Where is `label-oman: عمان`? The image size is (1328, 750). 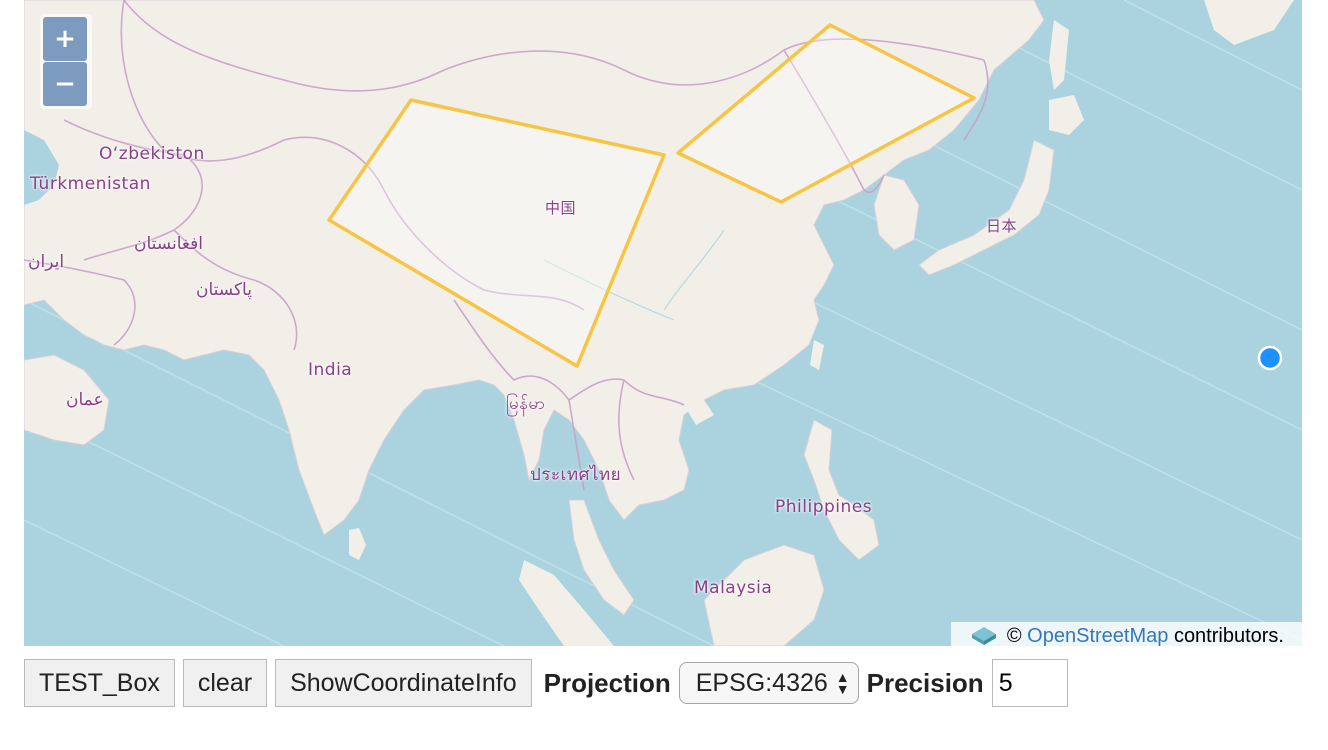
label-oman: عمان is located at coordinates (85, 400).